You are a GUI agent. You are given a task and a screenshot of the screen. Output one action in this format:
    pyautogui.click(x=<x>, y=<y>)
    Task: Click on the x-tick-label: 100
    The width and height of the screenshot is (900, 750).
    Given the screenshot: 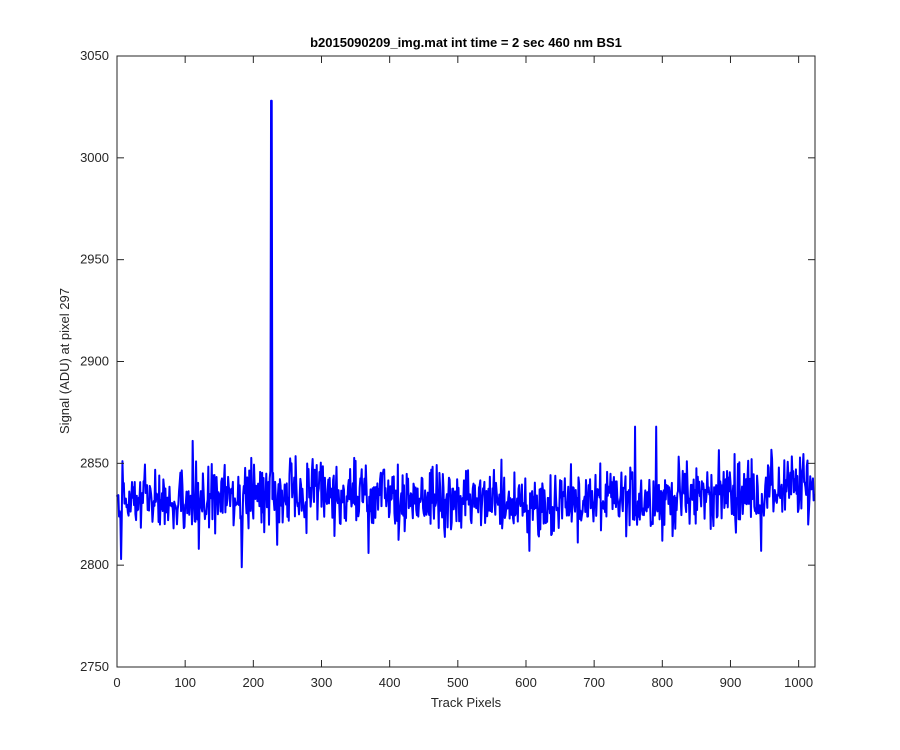 What is the action you would take?
    pyautogui.click(x=185, y=682)
    